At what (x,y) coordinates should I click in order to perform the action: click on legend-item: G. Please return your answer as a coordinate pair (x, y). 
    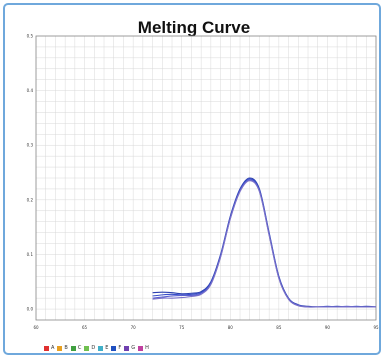
    Looking at the image, I should click on (130, 347).